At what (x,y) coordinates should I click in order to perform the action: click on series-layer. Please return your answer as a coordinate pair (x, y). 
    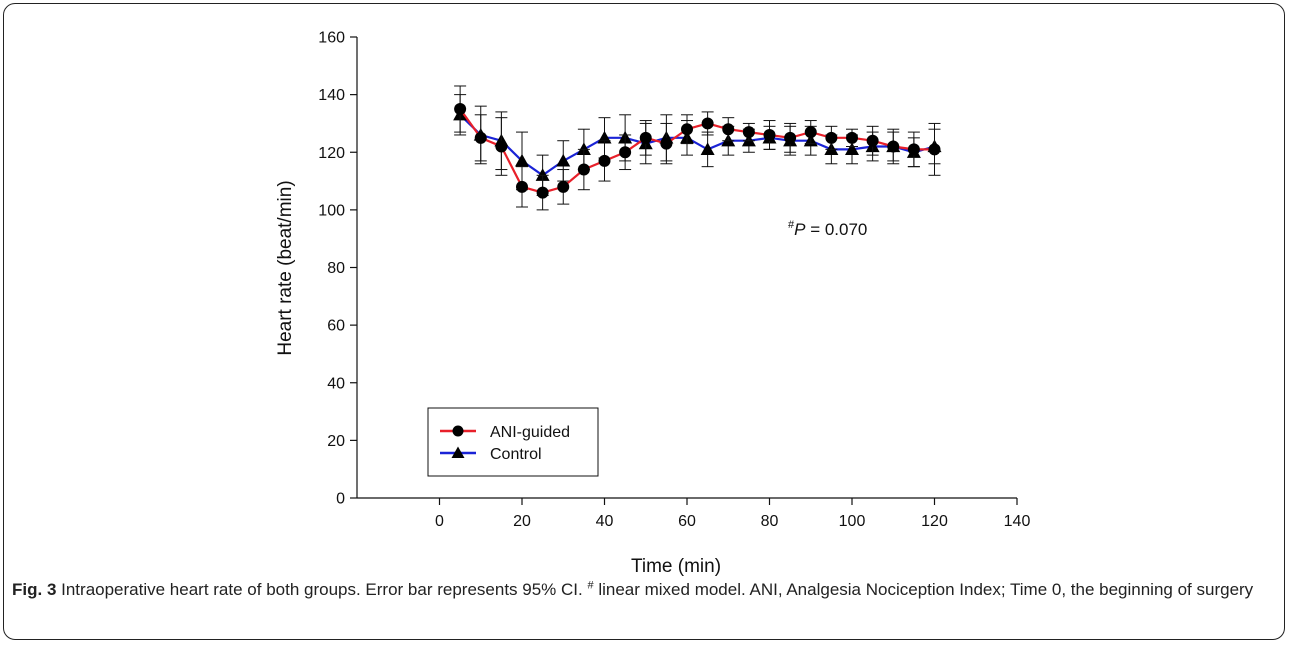
    Looking at the image, I should click on (697, 148).